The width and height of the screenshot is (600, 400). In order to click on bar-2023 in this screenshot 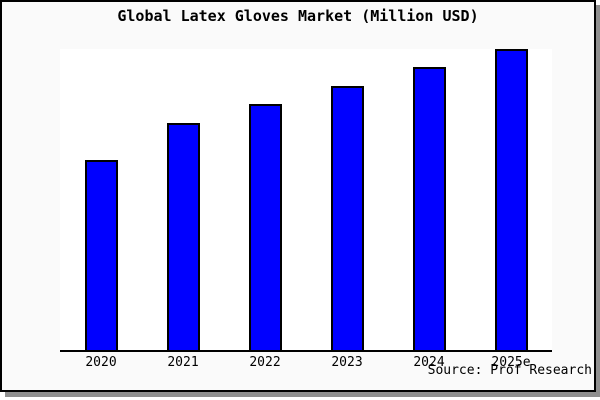, I will do `click(347, 218)`.